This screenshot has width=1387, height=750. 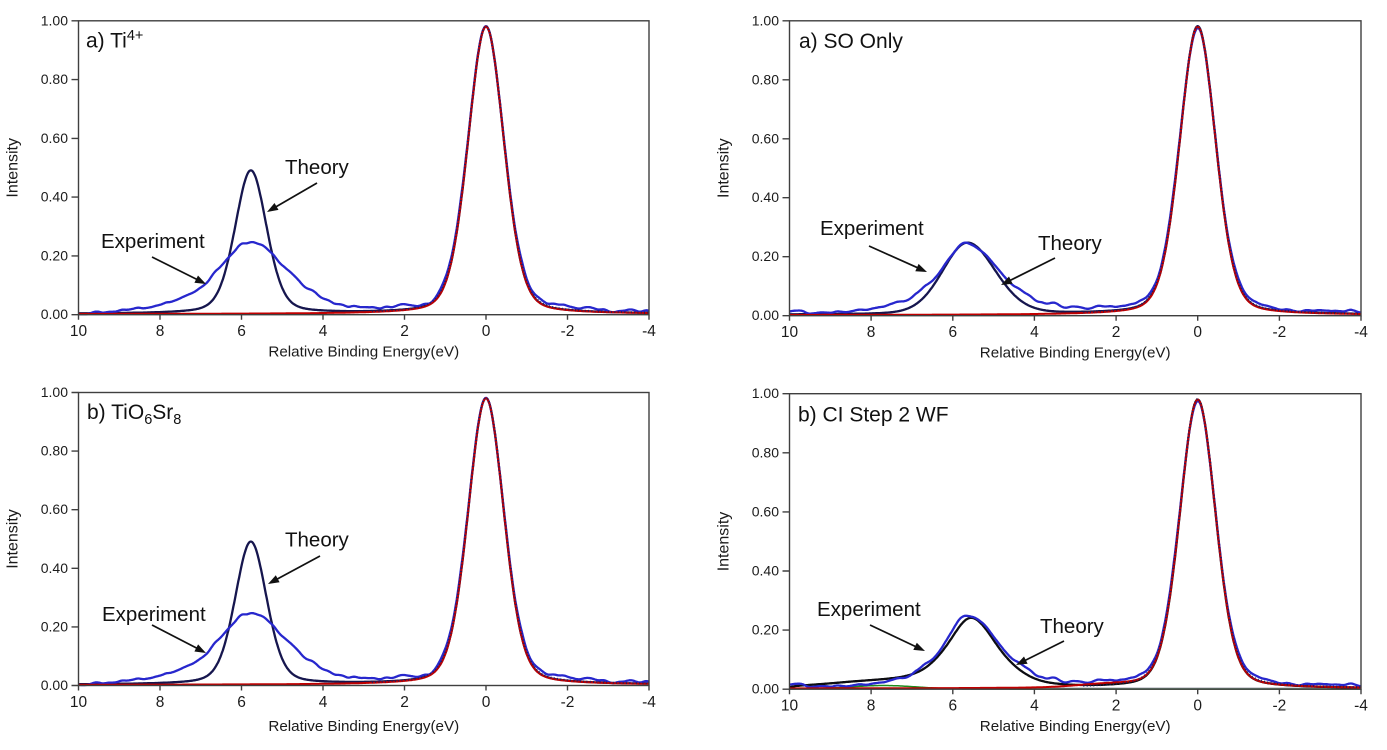 What do you see at coordinates (851, 41) in the screenshot?
I see `svg-text: a) SO Only` at bounding box center [851, 41].